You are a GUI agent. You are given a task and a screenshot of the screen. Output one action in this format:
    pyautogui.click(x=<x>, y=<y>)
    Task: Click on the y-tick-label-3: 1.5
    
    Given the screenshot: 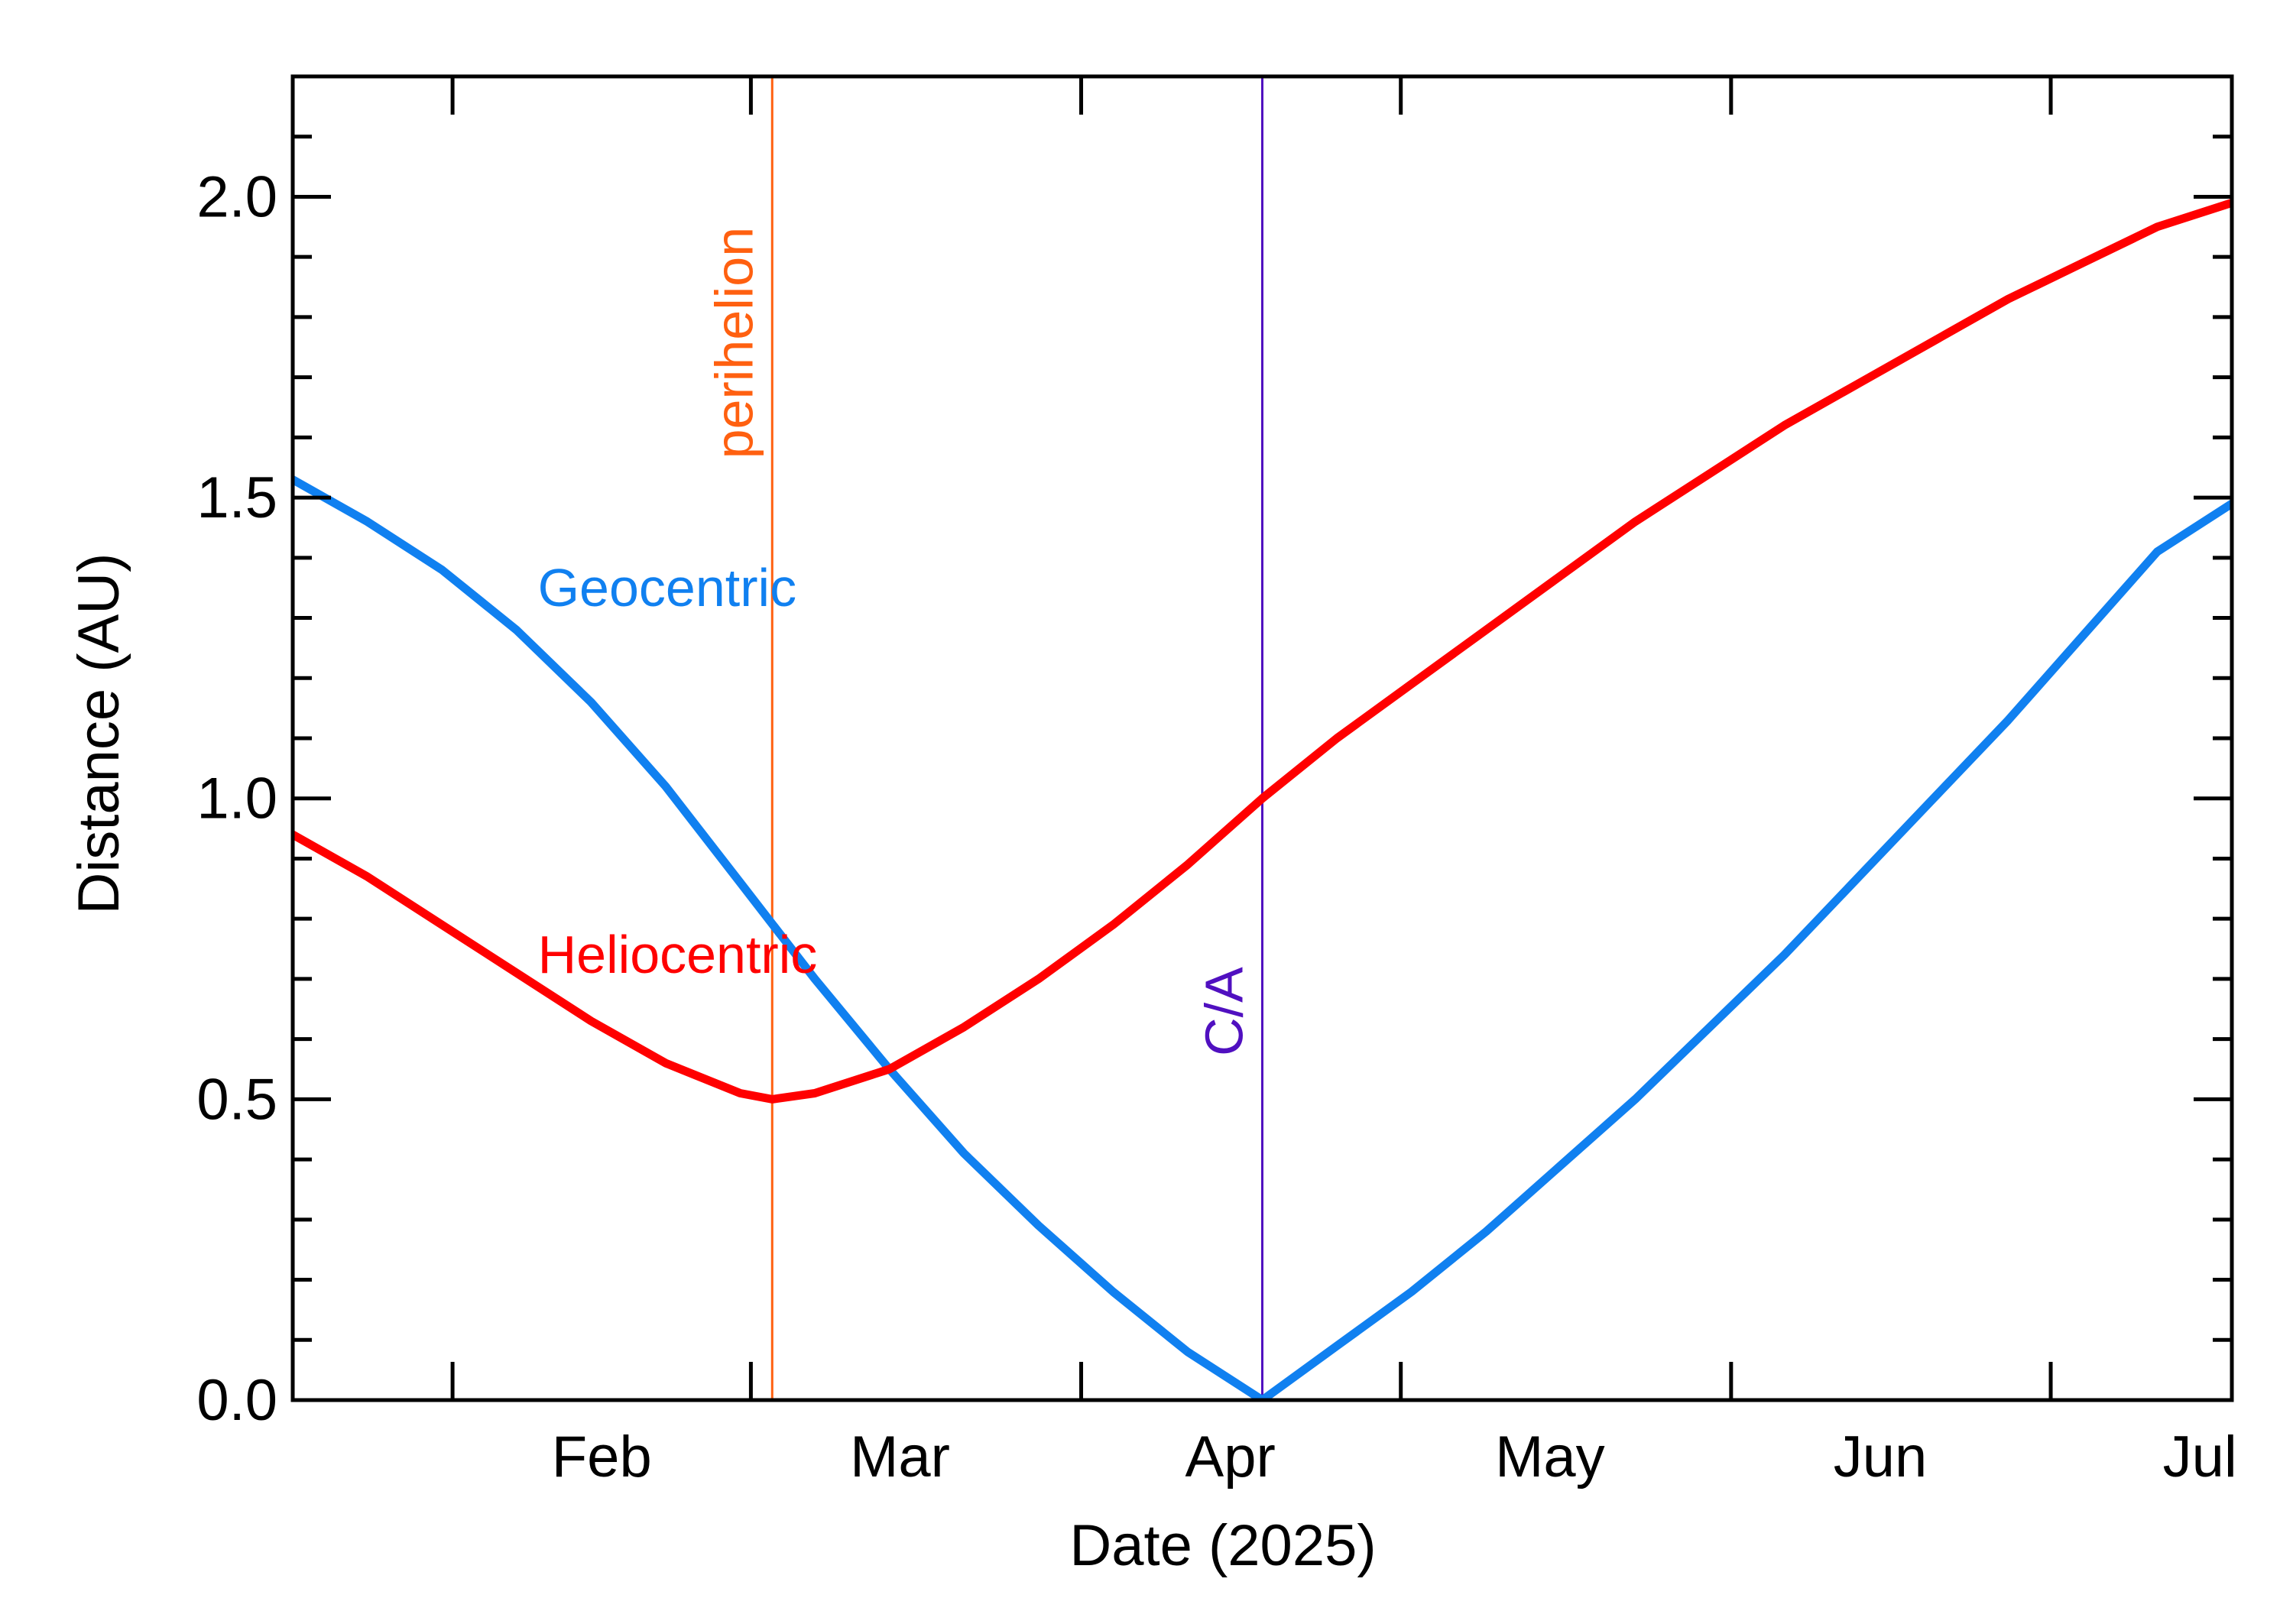 What is the action you would take?
    pyautogui.click(x=237, y=497)
    